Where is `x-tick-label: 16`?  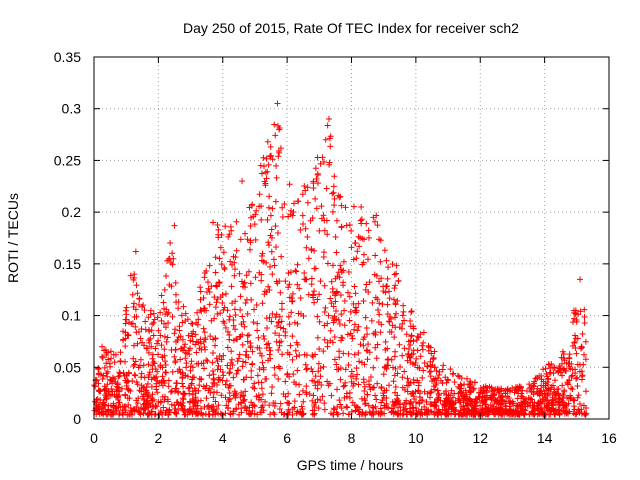 x-tick-label: 16 is located at coordinates (609, 438).